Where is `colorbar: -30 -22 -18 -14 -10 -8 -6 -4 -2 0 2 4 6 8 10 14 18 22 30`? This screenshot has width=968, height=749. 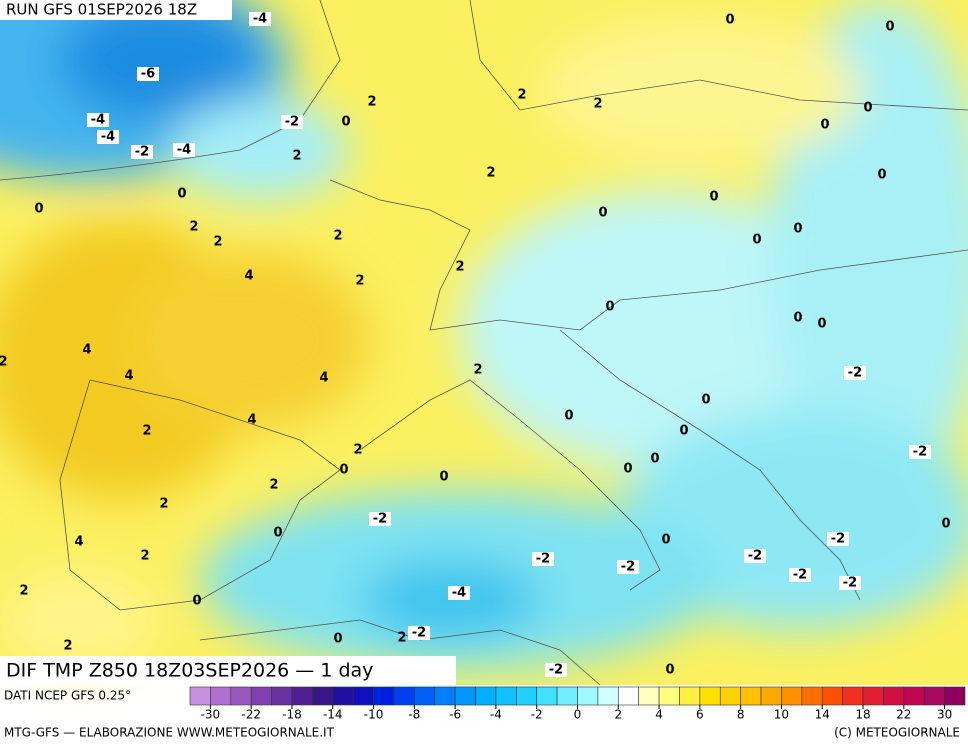 colorbar: -30 -22 -18 -14 -10 -8 -6 -4 -2 0 2 4 6 8 10 14 18 22 30 is located at coordinates (577, 704).